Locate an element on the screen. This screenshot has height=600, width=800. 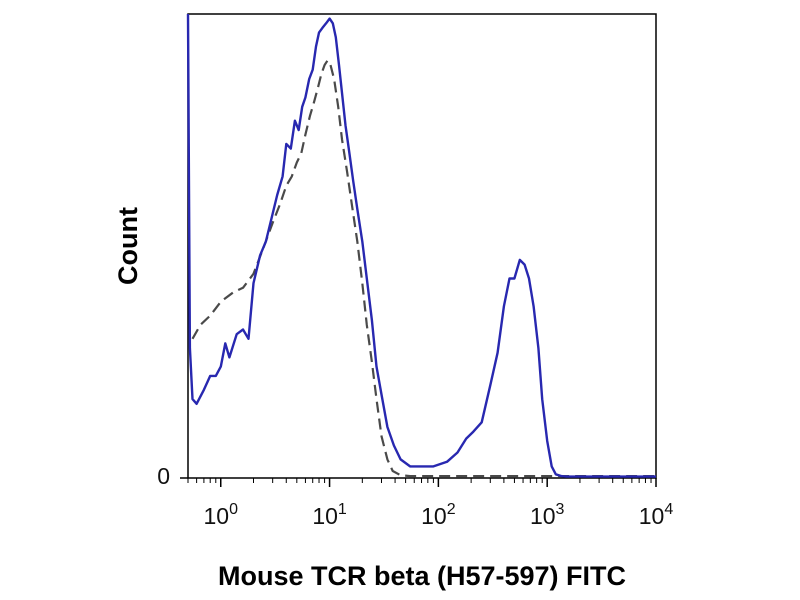
x-major-ticks is located at coordinates (438, 482).